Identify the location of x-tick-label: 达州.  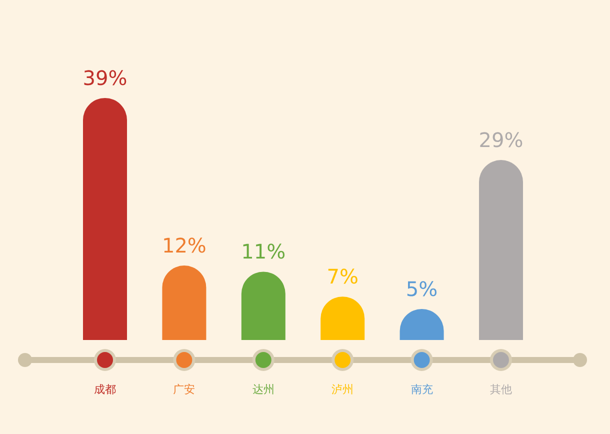
(263, 389).